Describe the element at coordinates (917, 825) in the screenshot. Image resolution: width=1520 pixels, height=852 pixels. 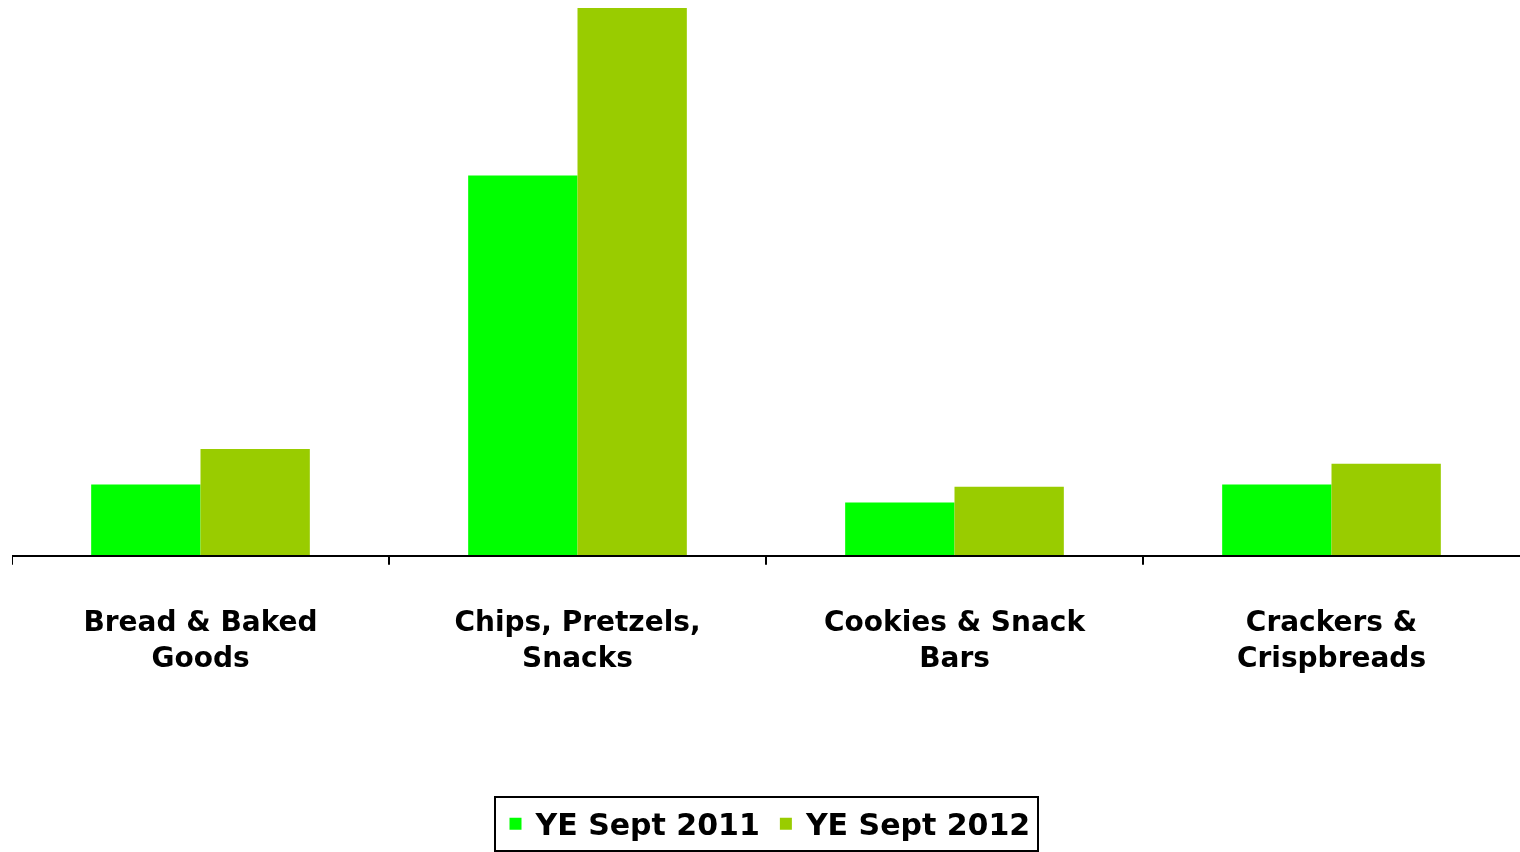
I see `legend-label: YE Sept 2012` at that location.